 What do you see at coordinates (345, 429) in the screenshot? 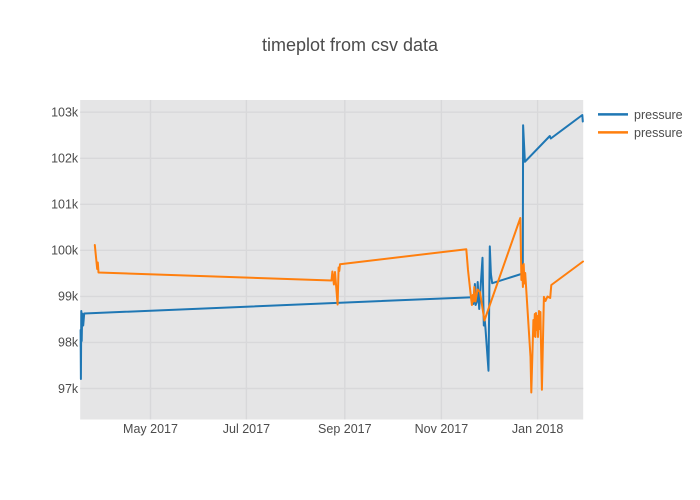
I see `svg-text: Sep 2017` at bounding box center [345, 429].